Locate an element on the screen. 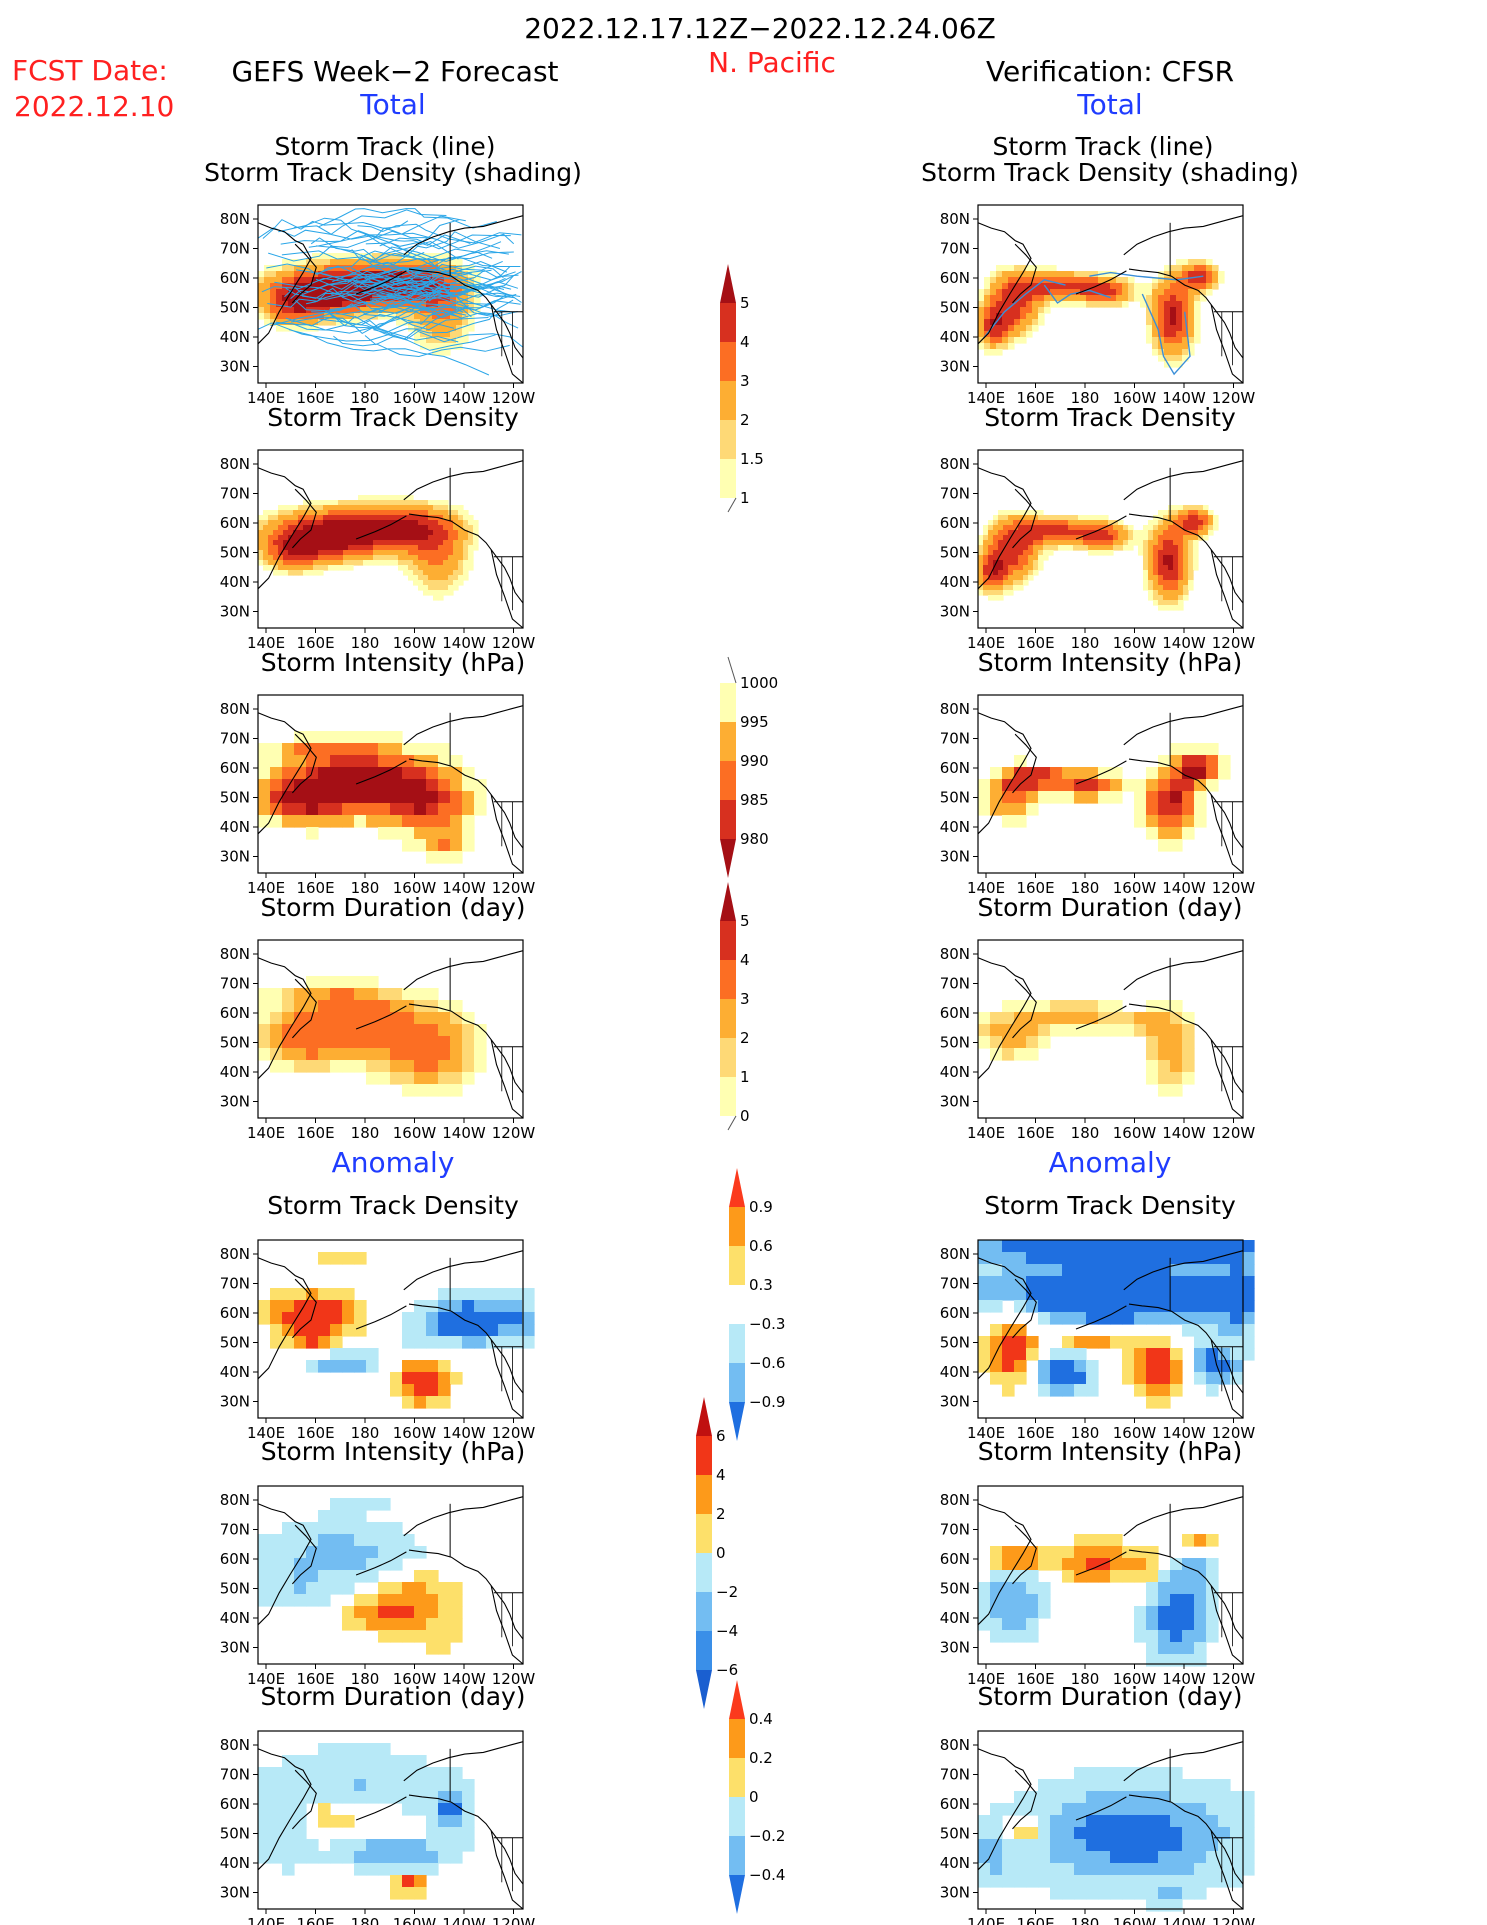  region-label: N. Pacific is located at coordinates (772, 62).